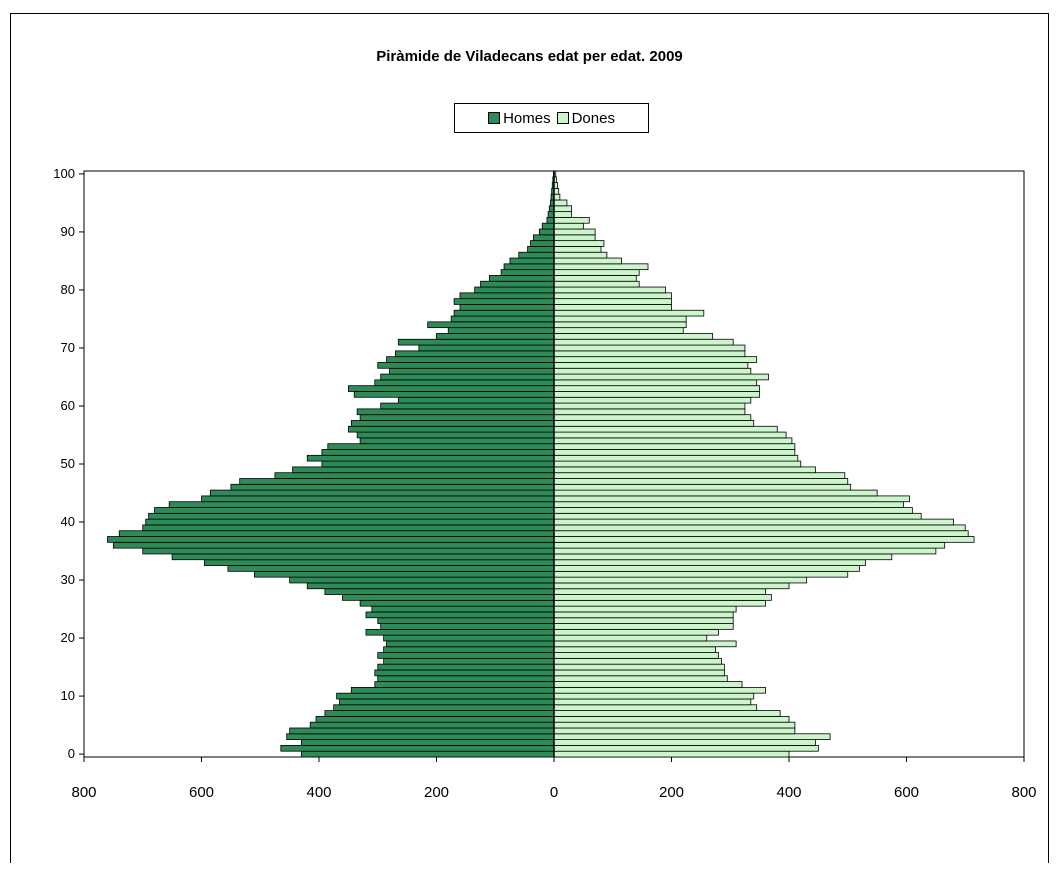  Describe the element at coordinates (906, 792) in the screenshot. I see `x-tick-label-7: 600` at that location.